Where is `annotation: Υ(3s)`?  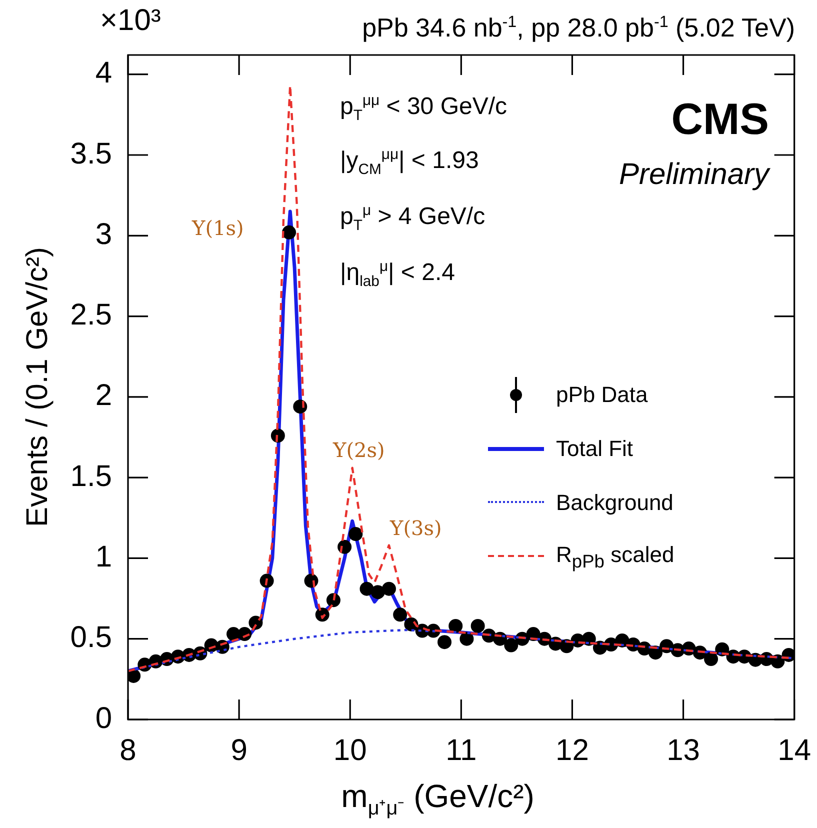 annotation: Υ(3s) is located at coordinates (416, 528).